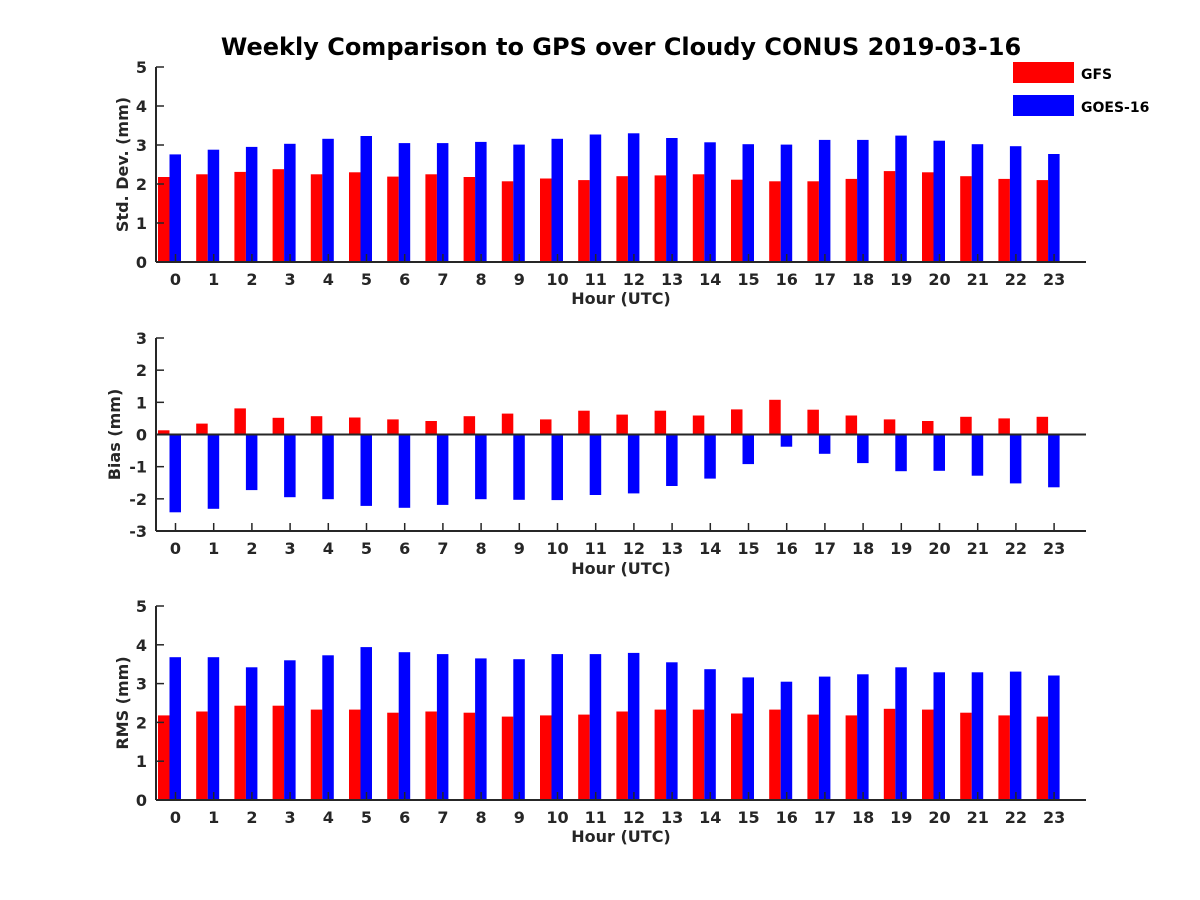  I want to click on y-tick-label: -1, so click(138, 467).